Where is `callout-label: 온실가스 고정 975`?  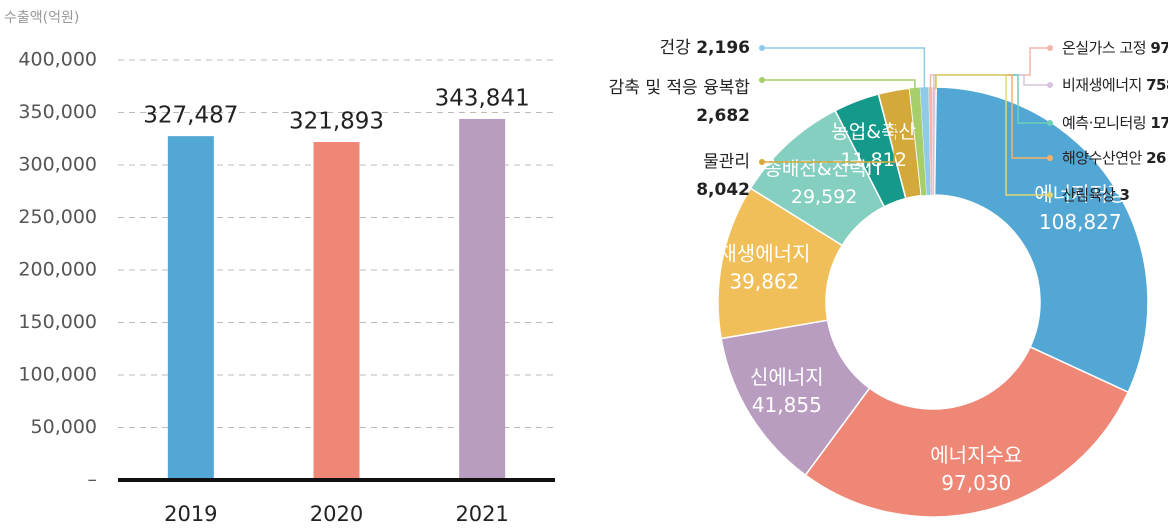 callout-label: 온실가스 고정 975 is located at coordinates (1115, 48).